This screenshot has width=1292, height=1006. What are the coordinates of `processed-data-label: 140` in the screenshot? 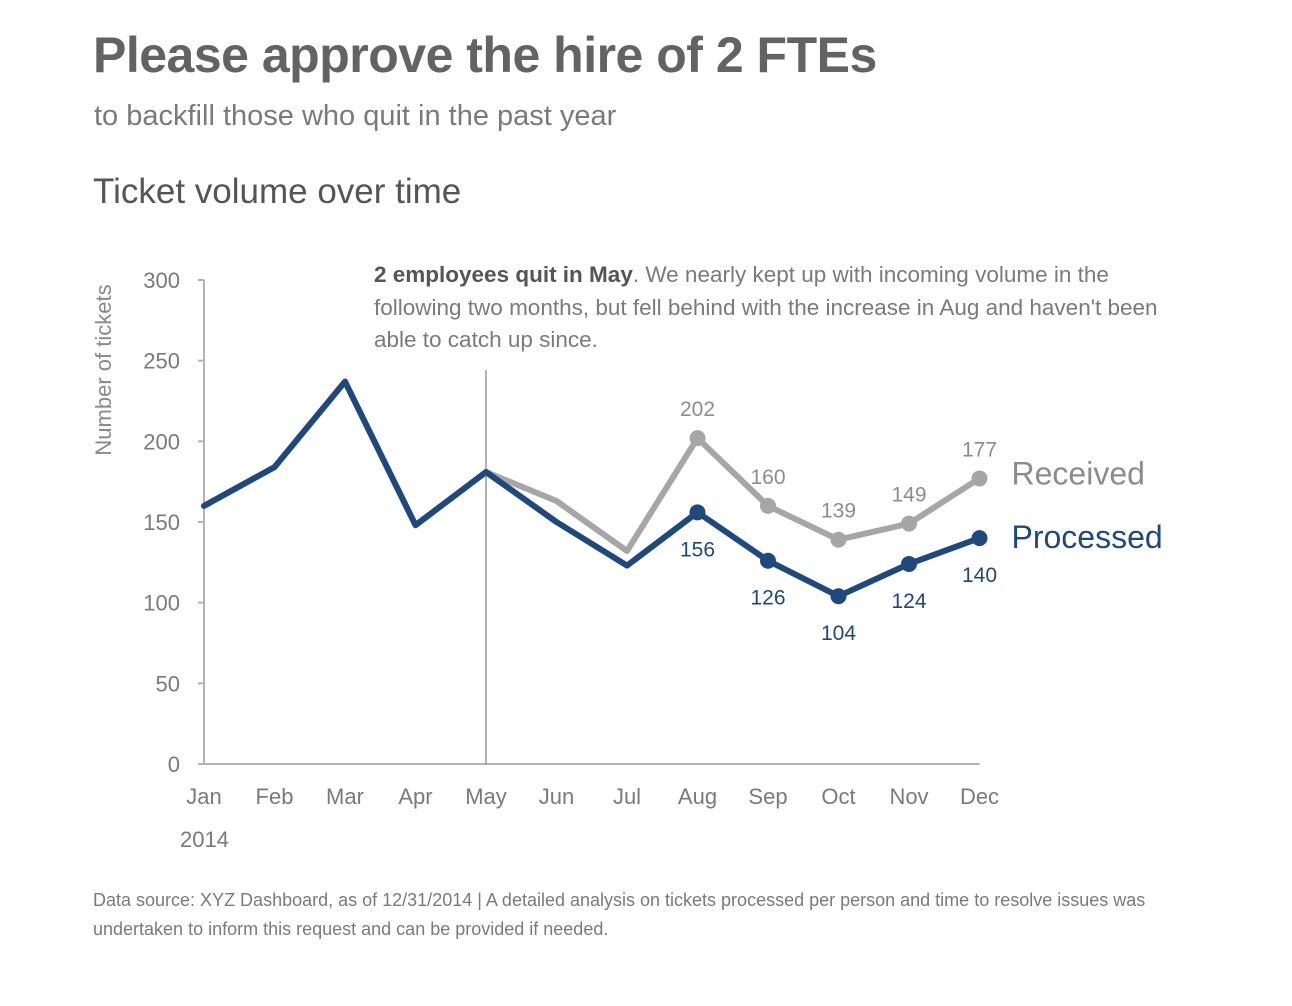 It's located at (979, 575).